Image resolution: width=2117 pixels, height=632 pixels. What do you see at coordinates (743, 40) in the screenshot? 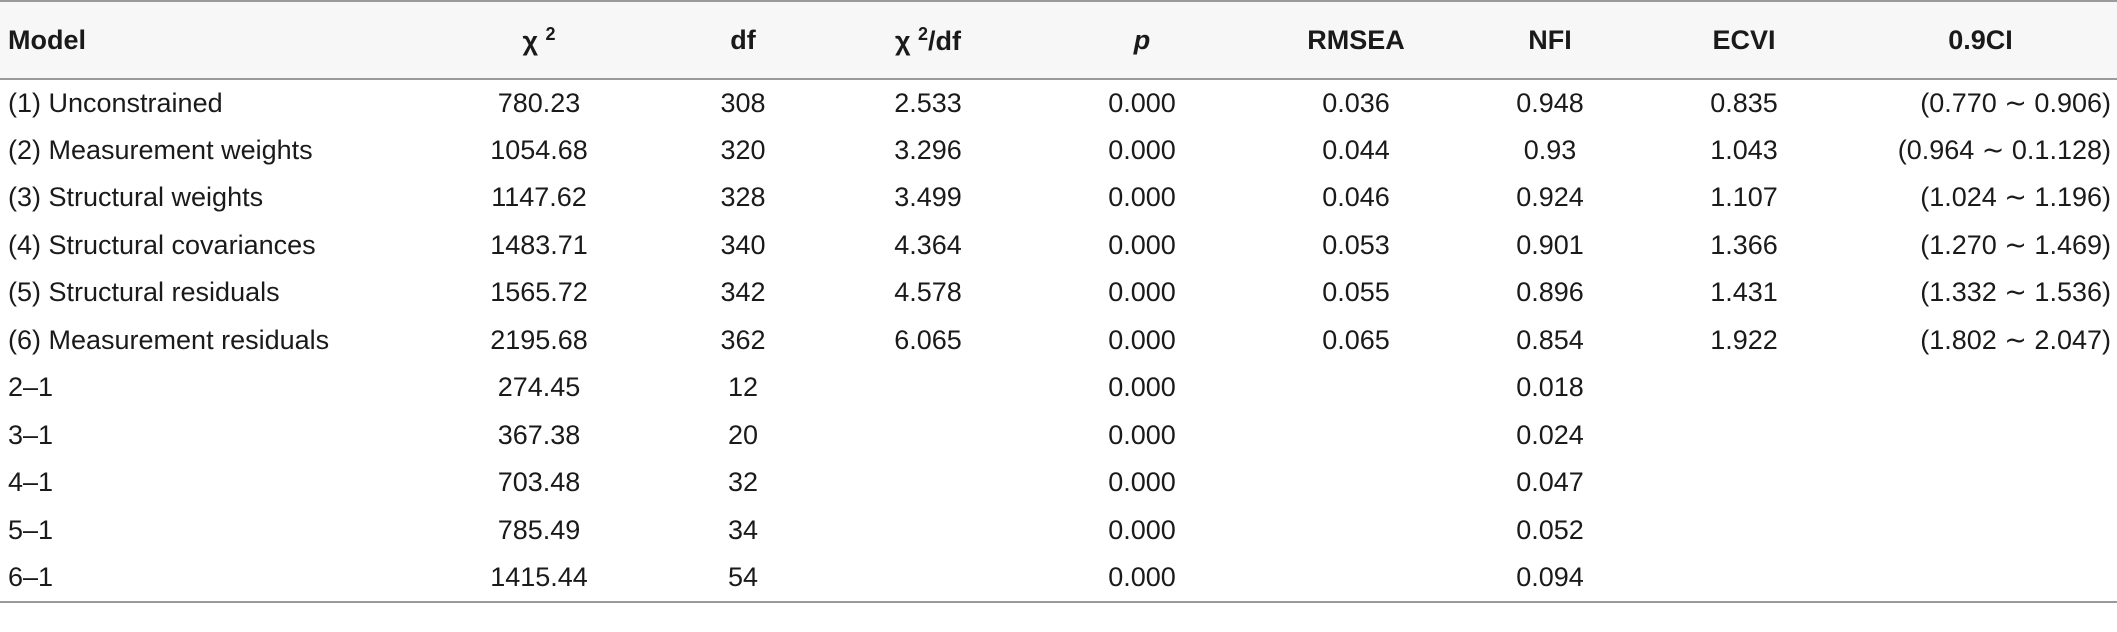
I see `header-df: df` at bounding box center [743, 40].